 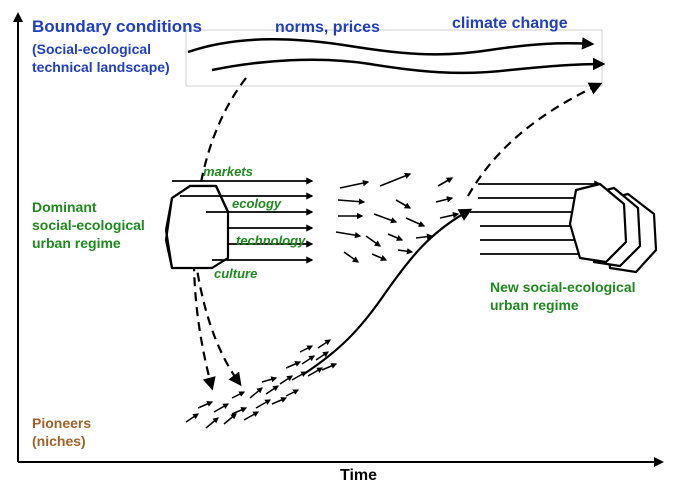 I want to click on regime-arrows, so click(x=243, y=220).